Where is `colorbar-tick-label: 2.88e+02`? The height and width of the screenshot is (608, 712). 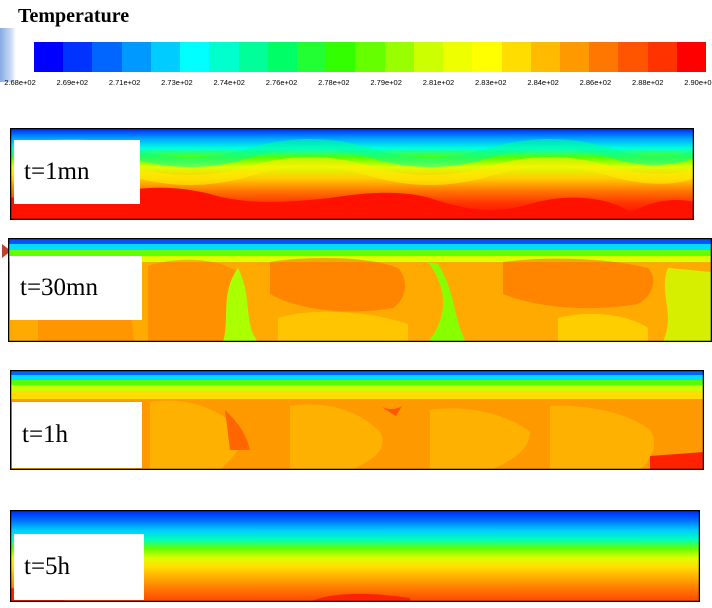
colorbar-tick-label: 2.88e+02 is located at coordinates (647, 82).